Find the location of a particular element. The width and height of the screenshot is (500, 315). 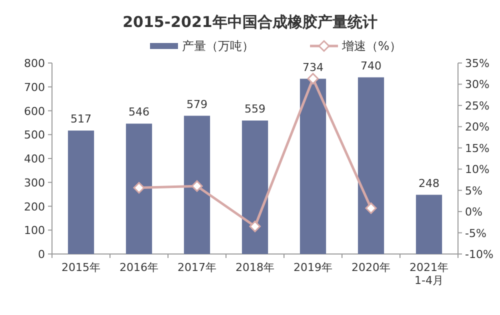

y2-tick-label: -10% is located at coordinates (479, 254).